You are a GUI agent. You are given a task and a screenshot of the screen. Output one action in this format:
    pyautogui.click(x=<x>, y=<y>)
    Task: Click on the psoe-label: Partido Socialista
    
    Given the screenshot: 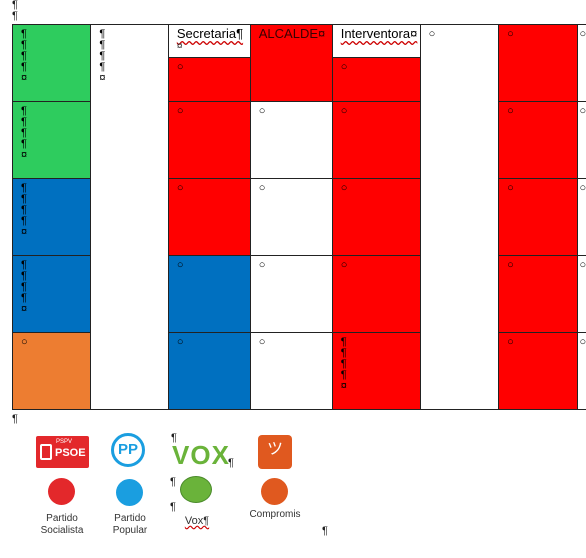 What is the action you would take?
    pyautogui.click(x=62, y=524)
    